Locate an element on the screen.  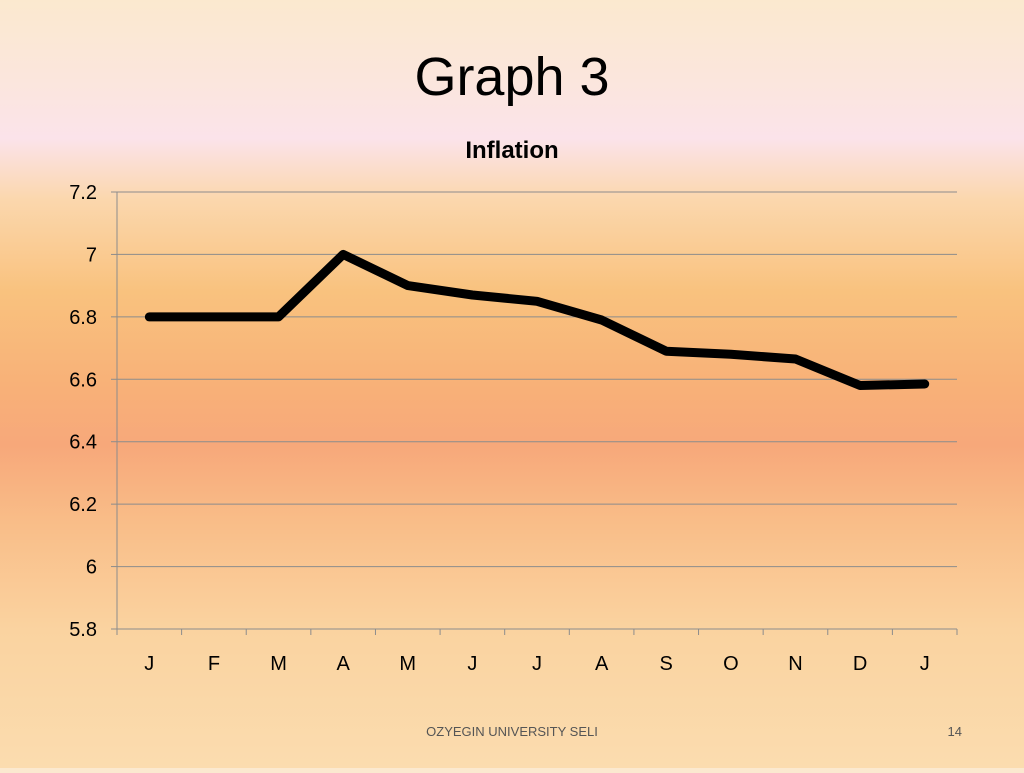
series-line-inflation is located at coordinates (537, 319).